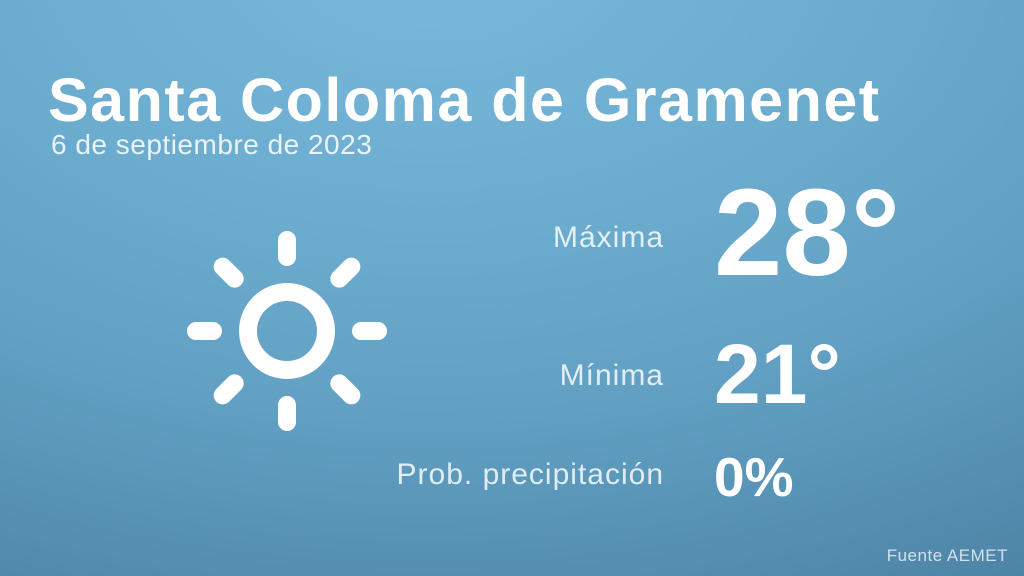 The image size is (1024, 576). What do you see at coordinates (754, 477) in the screenshot?
I see `precipitation-probability-value: 0%` at bounding box center [754, 477].